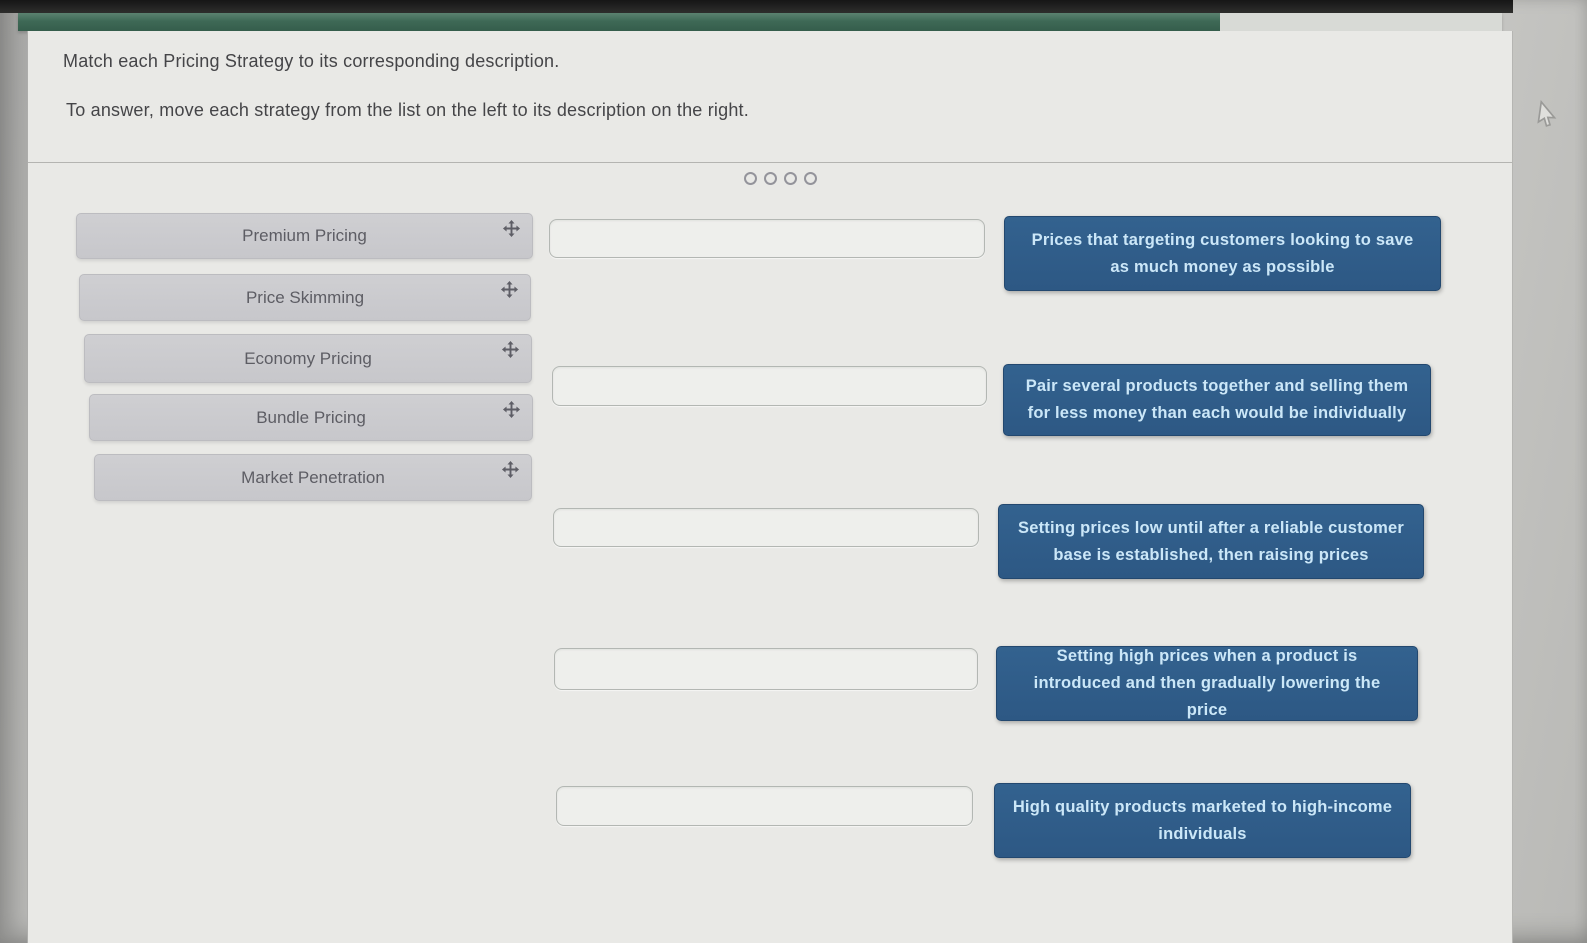 This screenshot has height=943, width=1587. I want to click on strategy-item-economy-pricing: Economy Pricing, so click(308, 358).